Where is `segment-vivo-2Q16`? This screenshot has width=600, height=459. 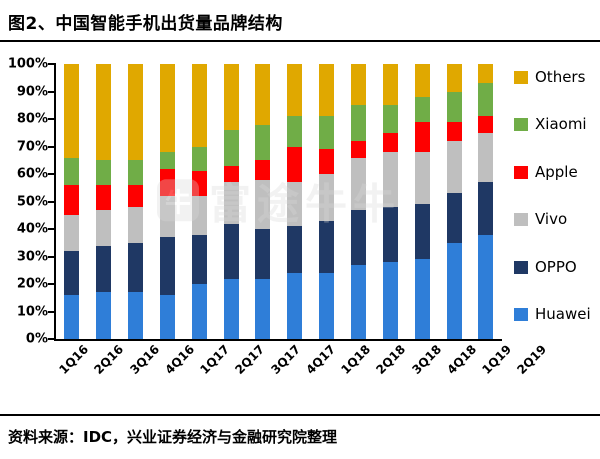 segment-vivo-2Q16 is located at coordinates (104, 227).